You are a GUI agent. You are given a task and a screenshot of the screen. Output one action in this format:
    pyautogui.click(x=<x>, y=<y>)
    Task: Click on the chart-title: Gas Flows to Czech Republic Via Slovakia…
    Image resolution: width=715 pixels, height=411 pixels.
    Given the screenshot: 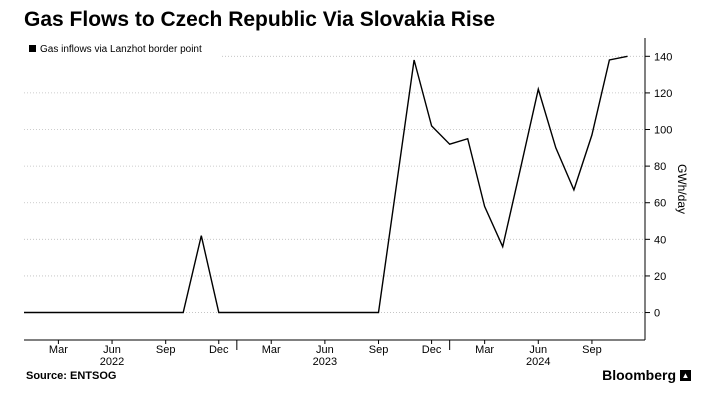 What is the action you would take?
    pyautogui.click(x=260, y=19)
    